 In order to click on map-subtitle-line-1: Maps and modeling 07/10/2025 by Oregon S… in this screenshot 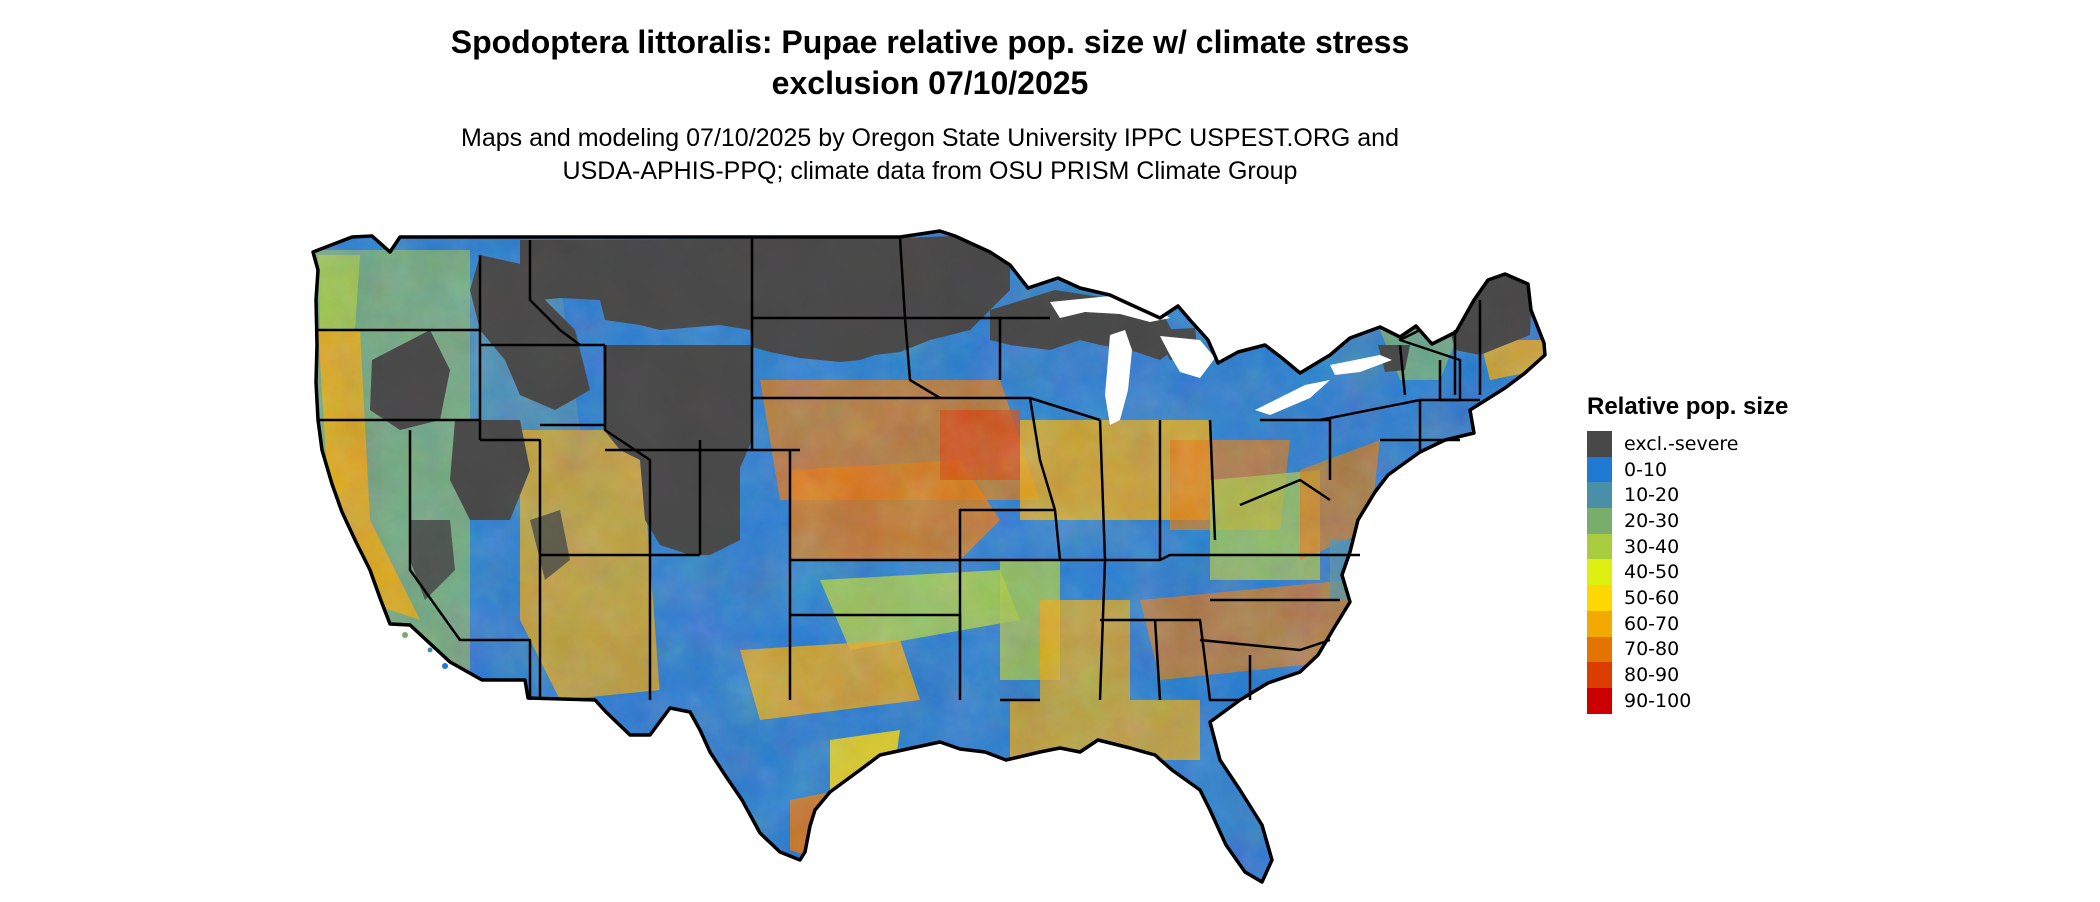, I will do `click(930, 138)`.